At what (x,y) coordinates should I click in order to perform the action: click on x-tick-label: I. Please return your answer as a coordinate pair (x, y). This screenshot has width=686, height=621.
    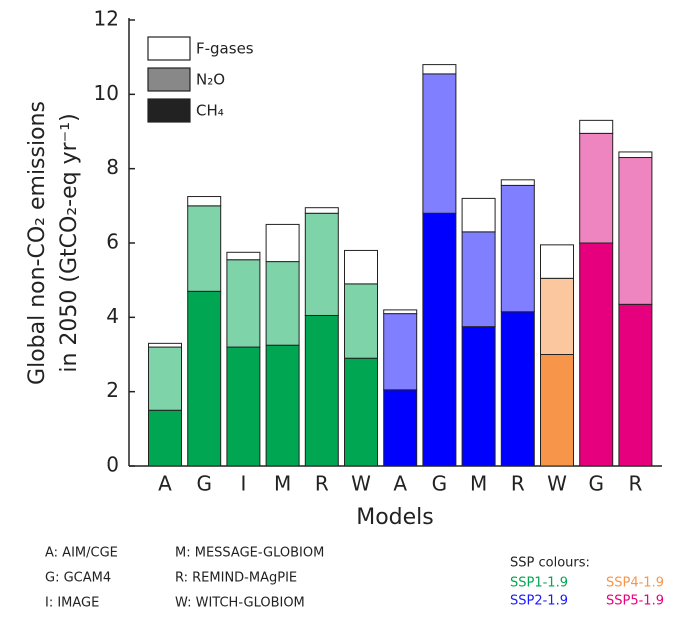
    Looking at the image, I should click on (243, 484).